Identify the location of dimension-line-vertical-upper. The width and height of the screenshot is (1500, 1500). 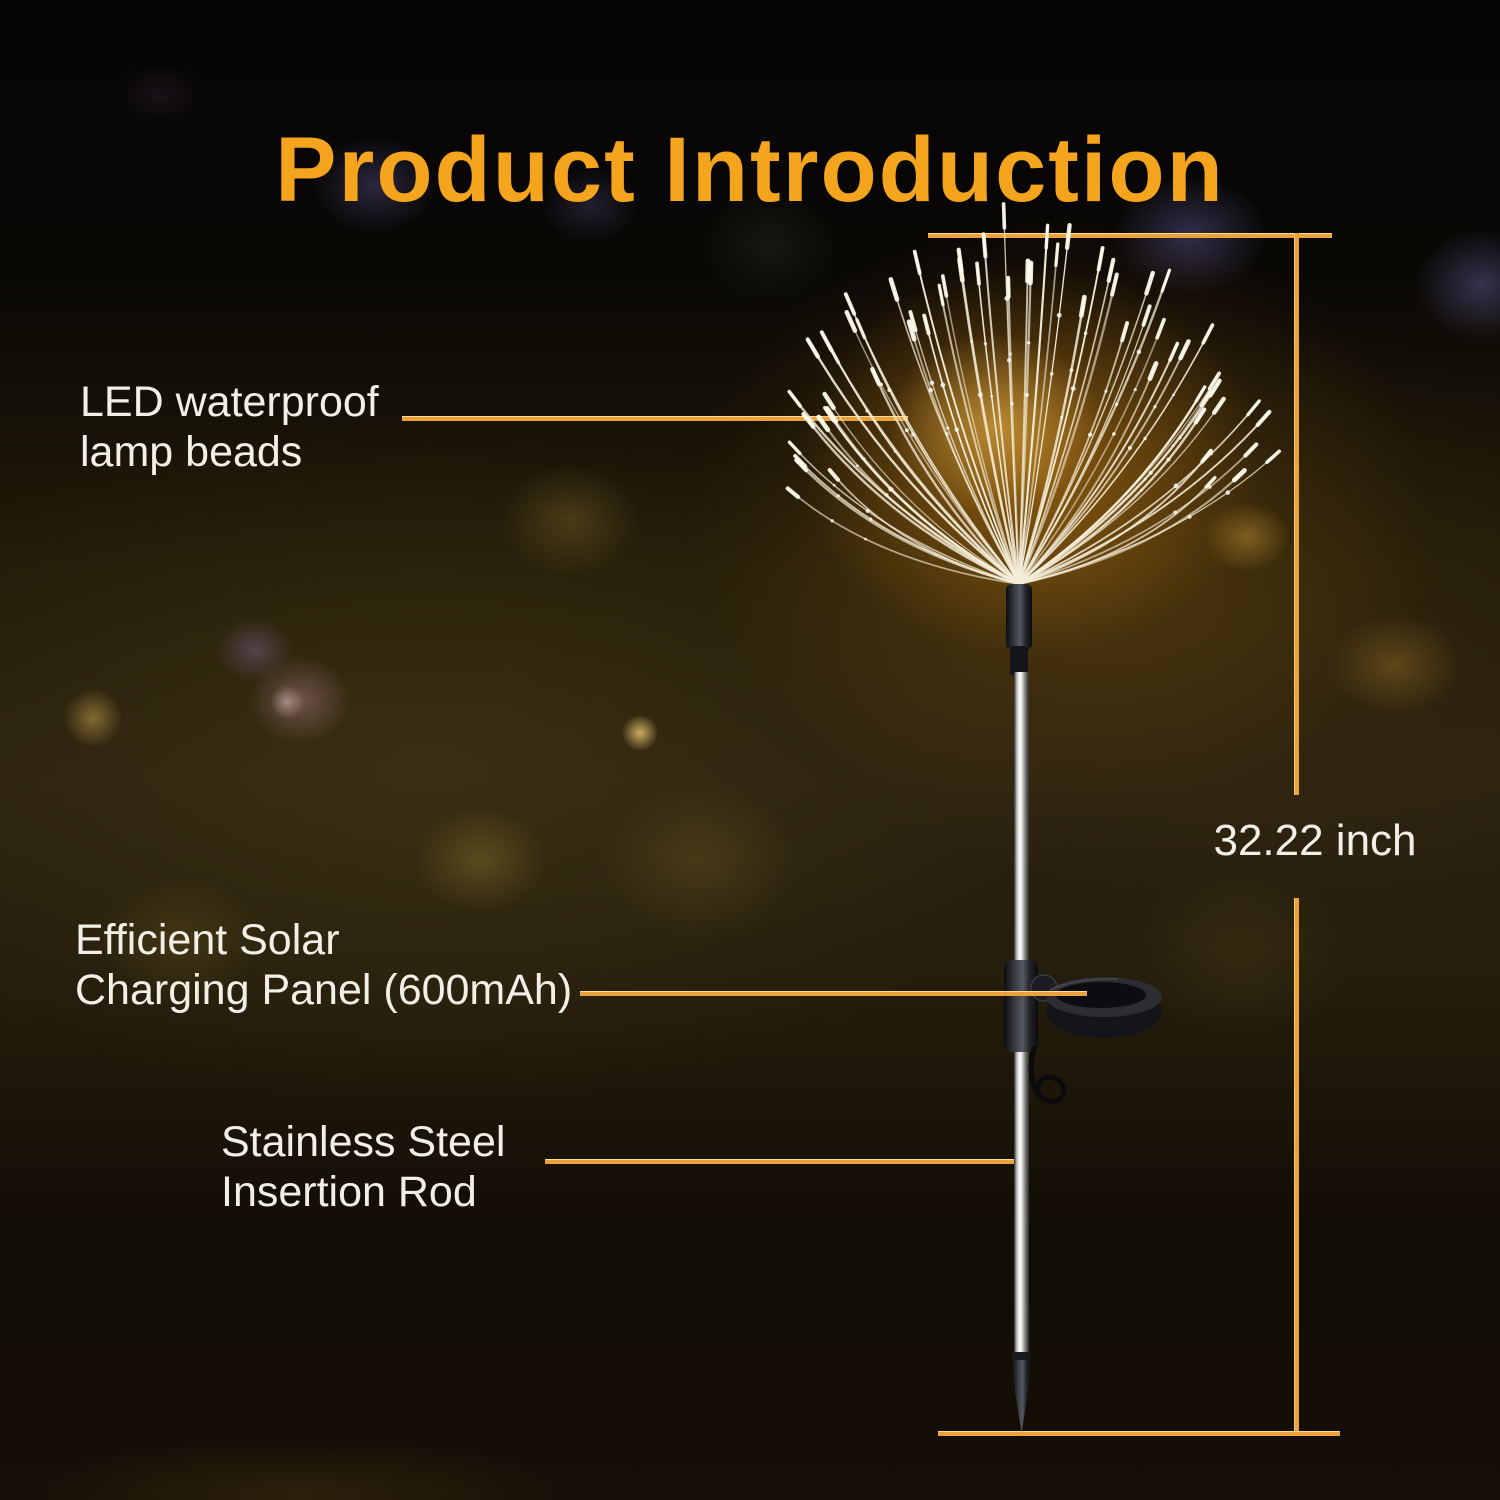
(1296, 514).